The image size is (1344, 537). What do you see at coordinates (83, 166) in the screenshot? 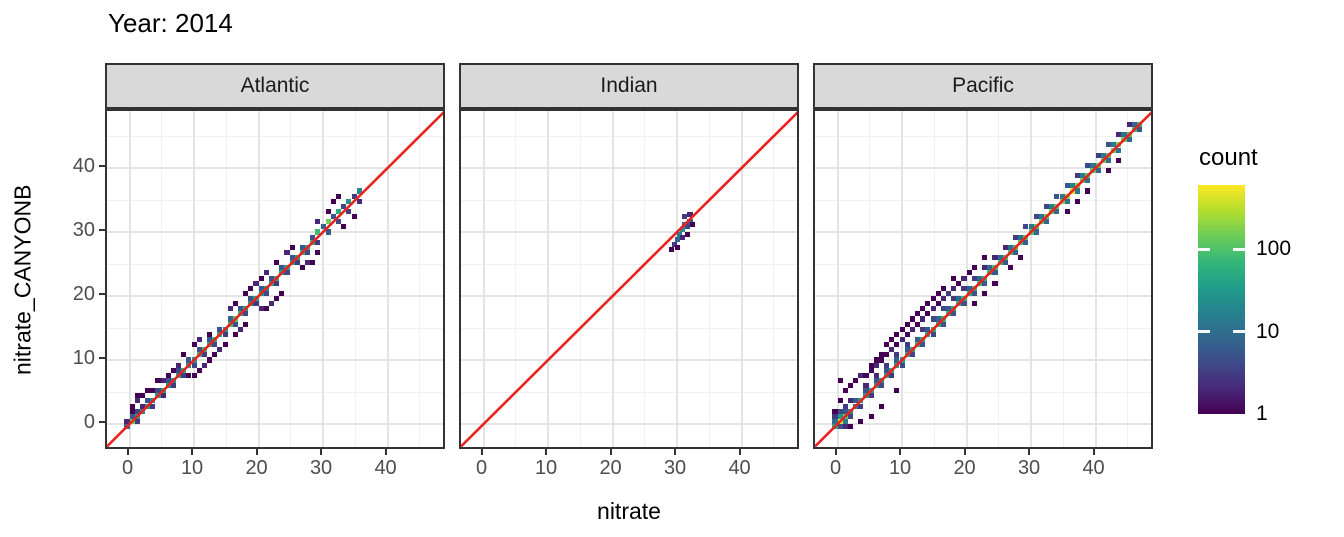
I see `y-axis-tick-label: 40` at bounding box center [83, 166].